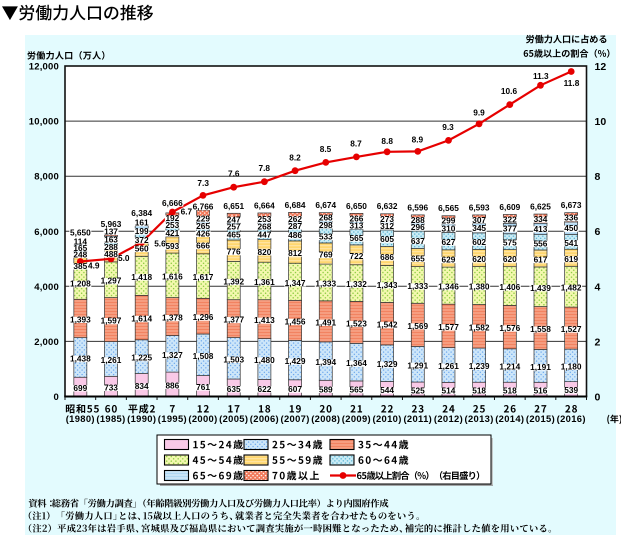 The width and height of the screenshot is (621, 536). I want to click on svg-text: 1,343, so click(387, 285).